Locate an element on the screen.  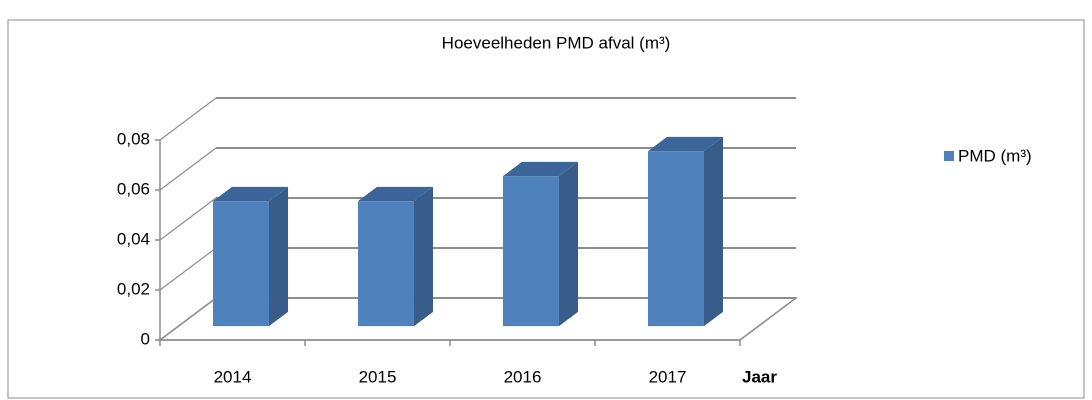
legend-swatch is located at coordinates (949, 156).